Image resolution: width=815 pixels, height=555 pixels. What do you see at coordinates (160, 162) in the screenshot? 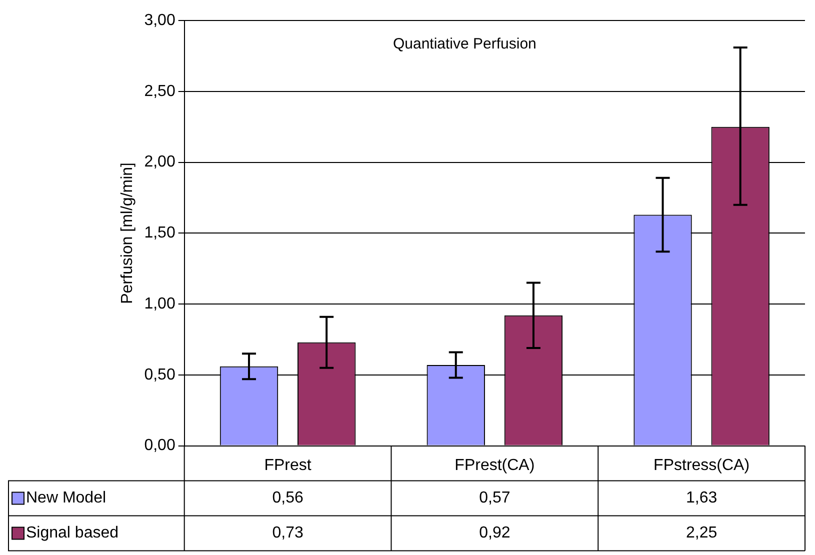
I see `y-tick-label: 2,00` at bounding box center [160, 162].